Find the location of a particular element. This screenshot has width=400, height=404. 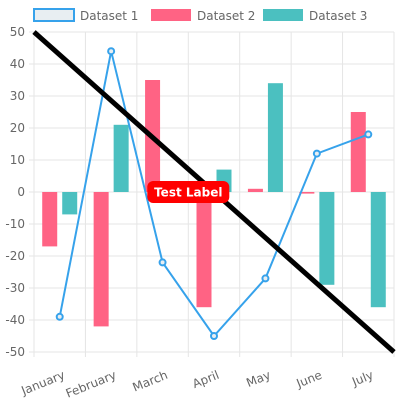

x-tick-label: February is located at coordinates (91, 384).